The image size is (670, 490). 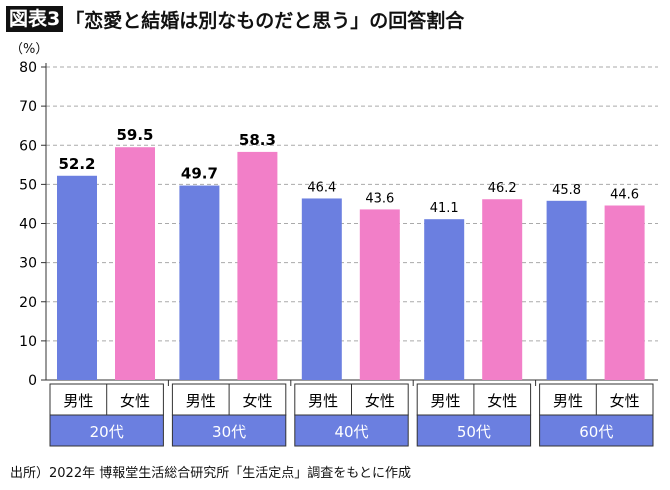 I want to click on bar-女性-50代, so click(x=502, y=289).